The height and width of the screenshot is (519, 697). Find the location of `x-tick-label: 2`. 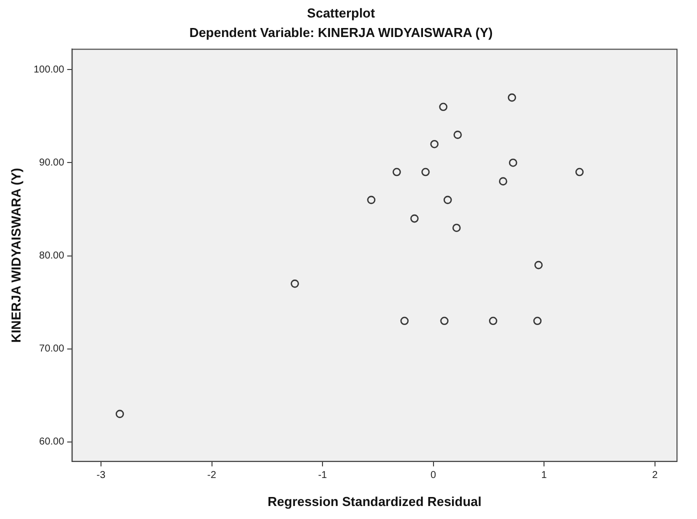

x-tick-label: 2 is located at coordinates (655, 476).